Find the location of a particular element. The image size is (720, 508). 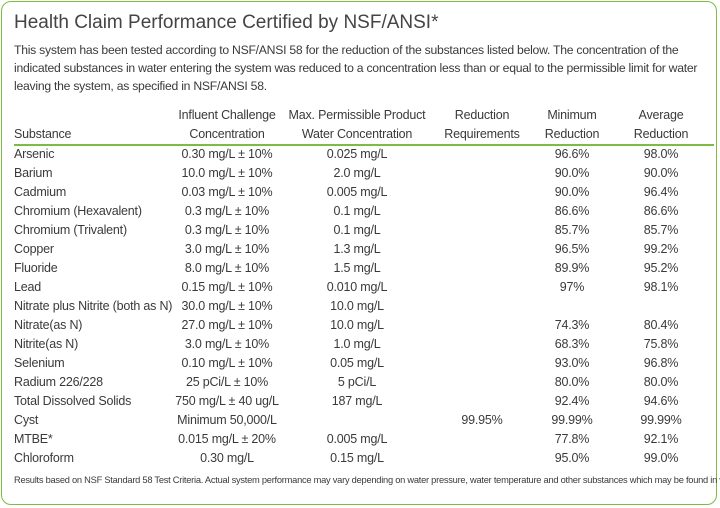

cell-influent: 0.015 mg/L ± 20% is located at coordinates (227, 439).